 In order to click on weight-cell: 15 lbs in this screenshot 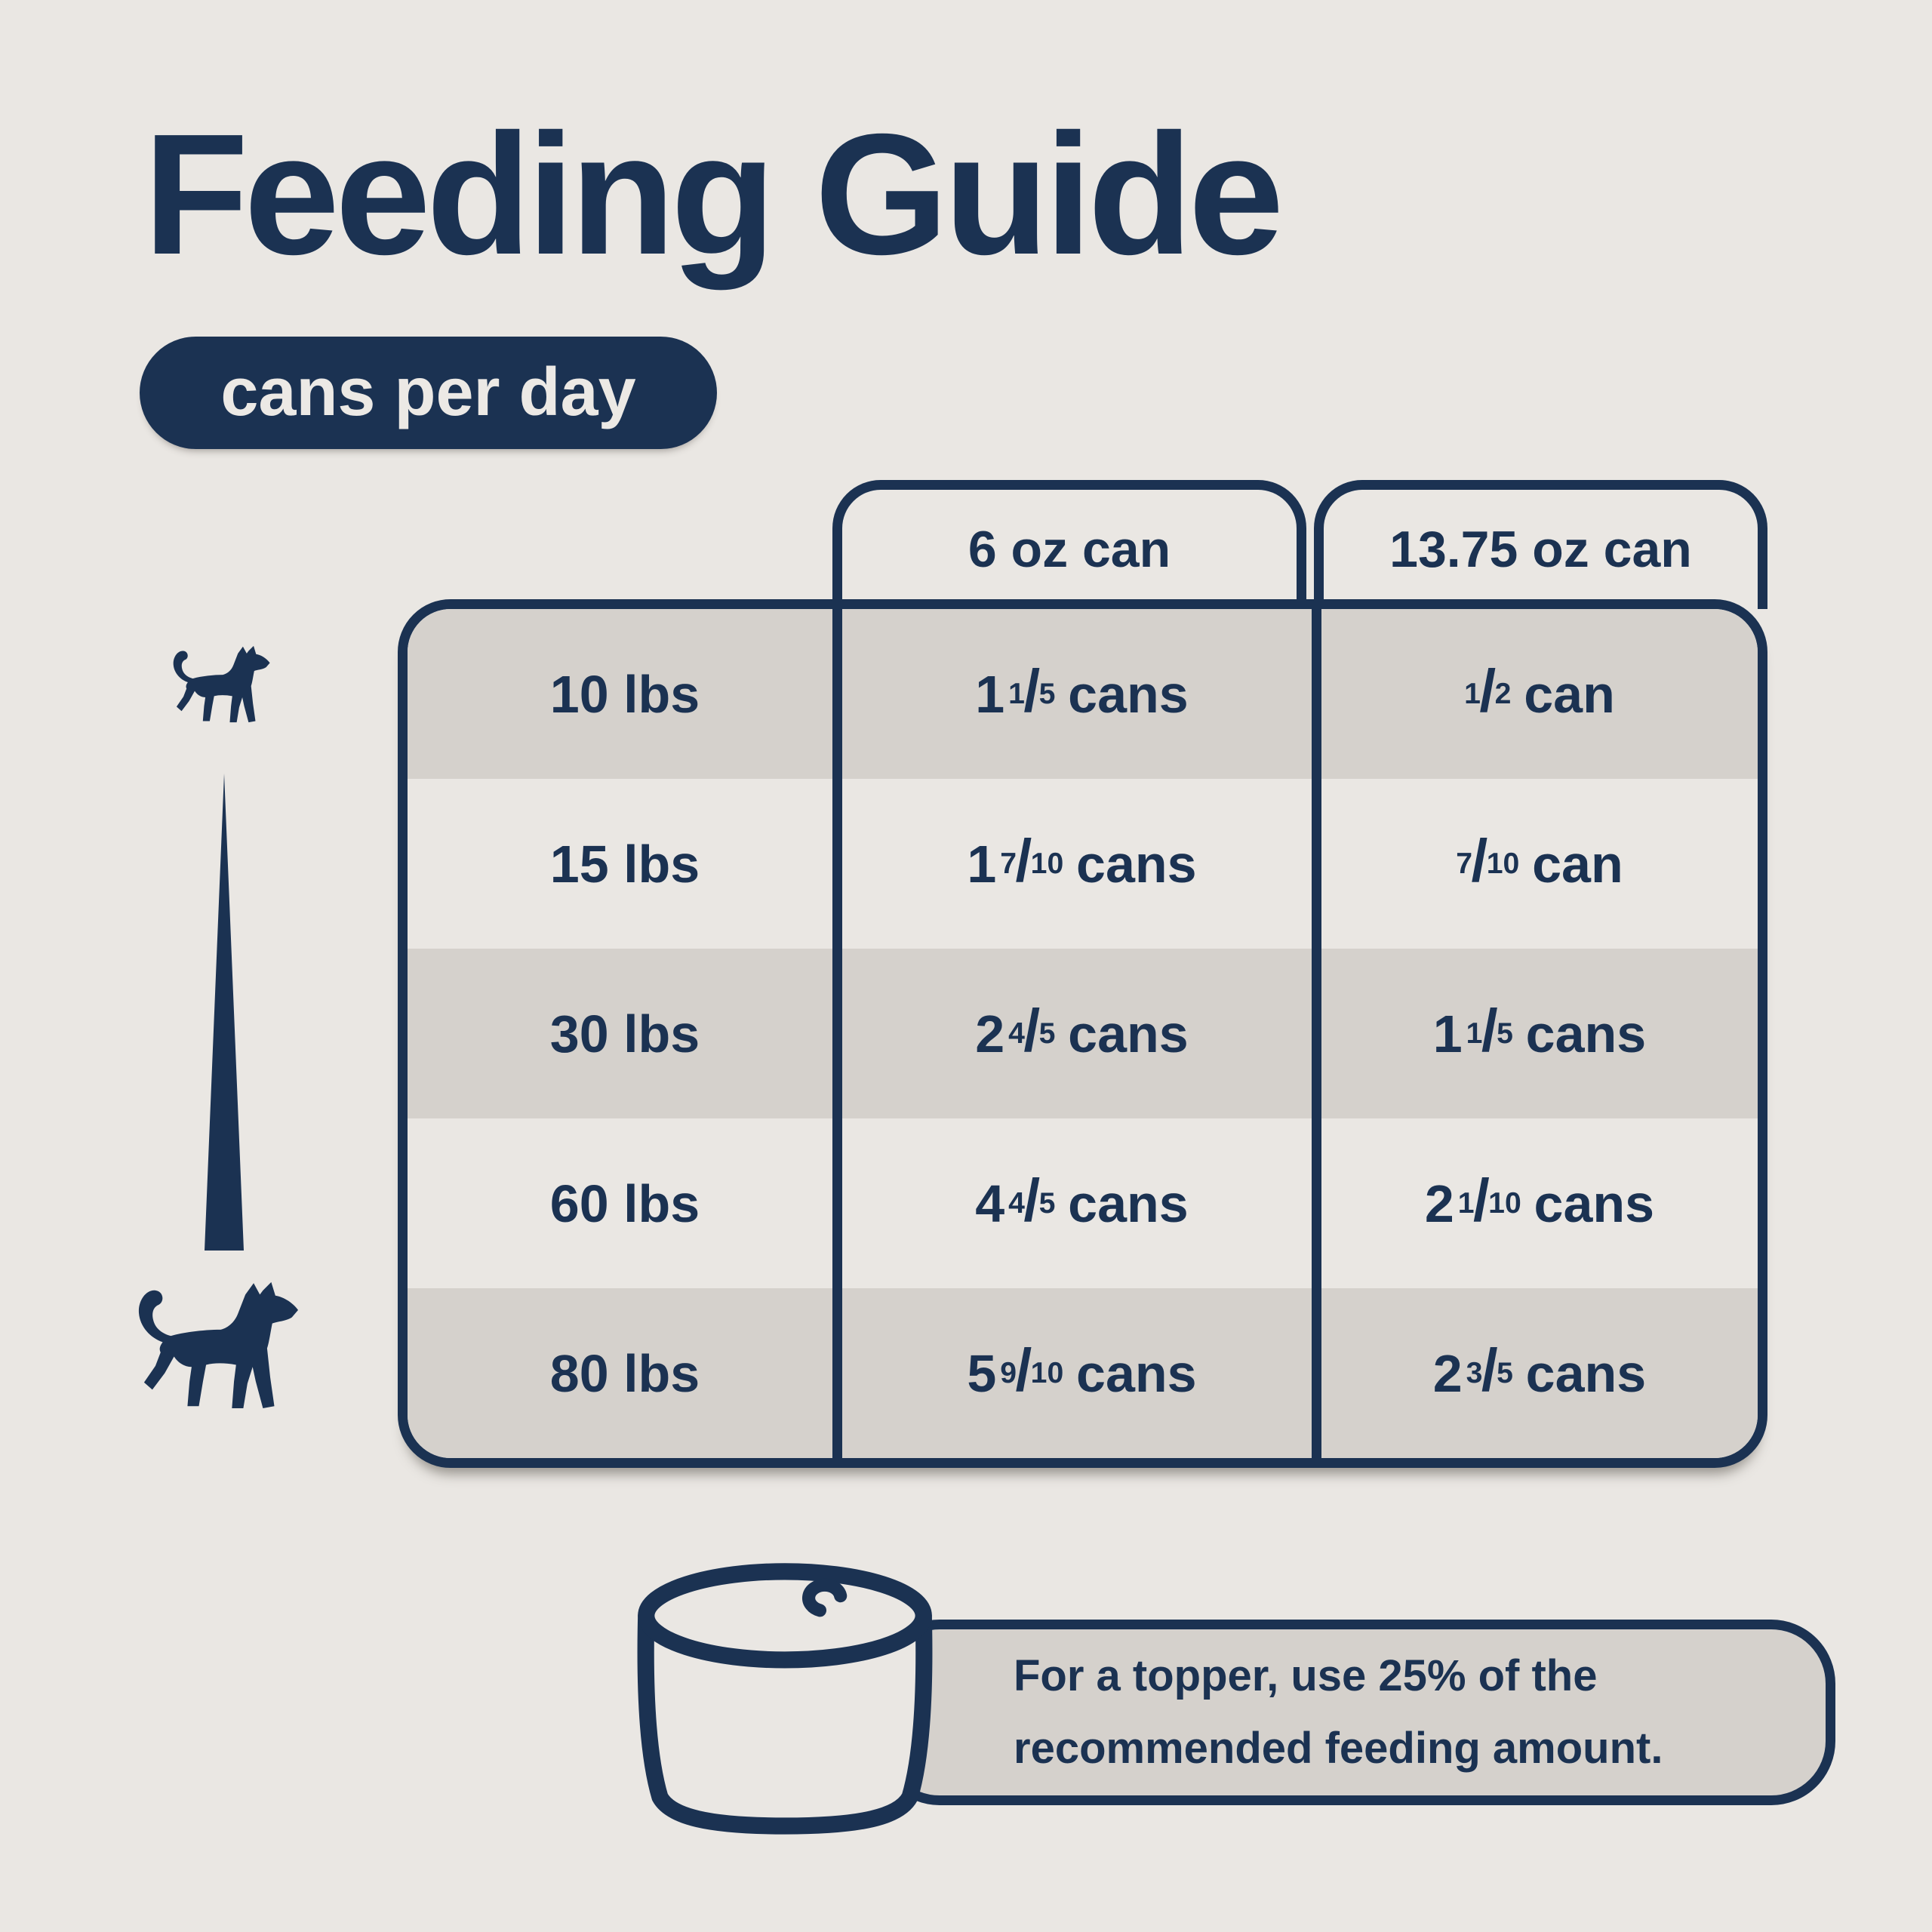, I will do `click(624, 864)`.